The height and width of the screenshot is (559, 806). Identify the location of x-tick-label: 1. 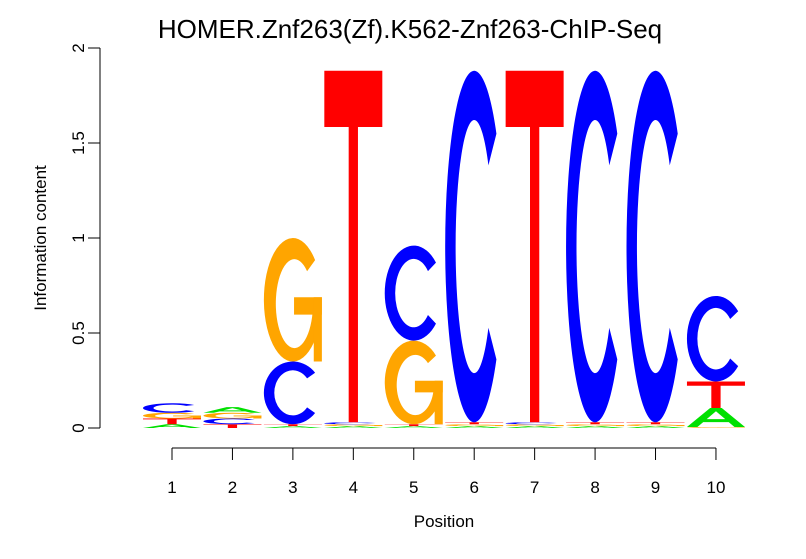
(171, 487).